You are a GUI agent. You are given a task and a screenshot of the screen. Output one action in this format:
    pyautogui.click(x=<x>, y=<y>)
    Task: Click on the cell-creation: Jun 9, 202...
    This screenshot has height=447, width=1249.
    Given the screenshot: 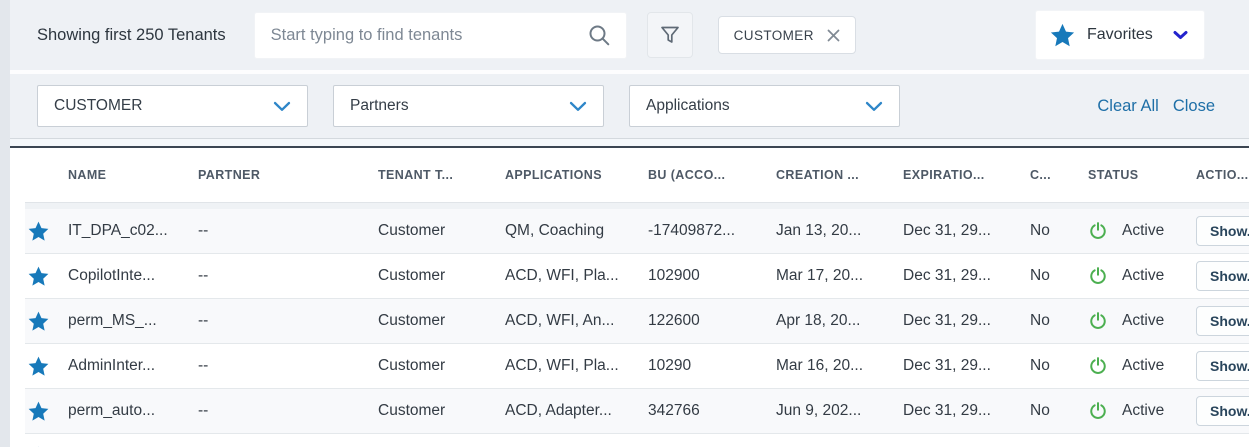 What is the action you would take?
    pyautogui.click(x=819, y=410)
    